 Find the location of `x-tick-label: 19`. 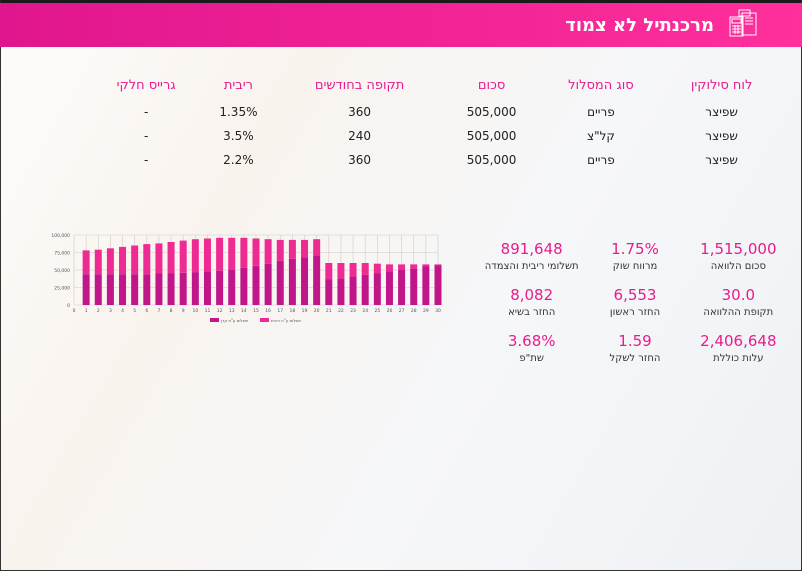

x-tick-label: 19 is located at coordinates (305, 311).